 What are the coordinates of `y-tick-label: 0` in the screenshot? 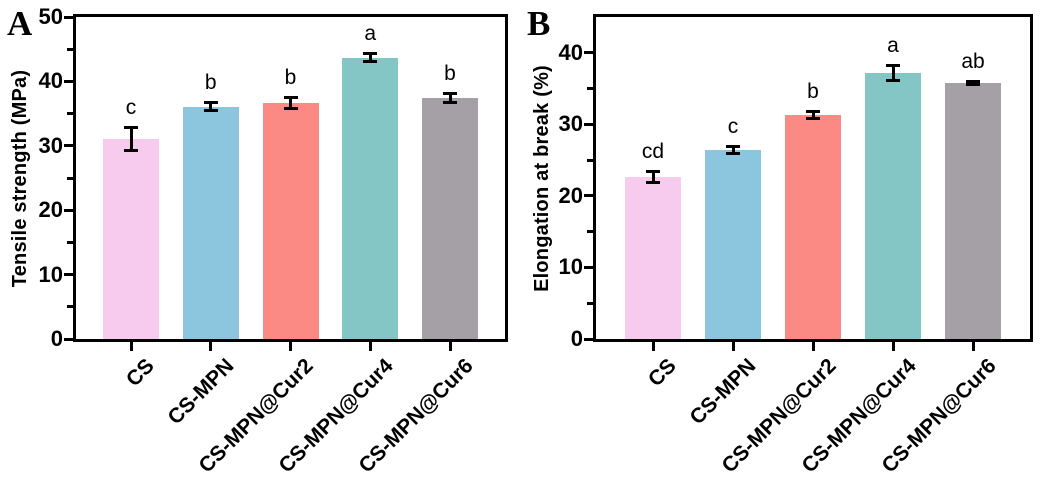 It's located at (56, 338).